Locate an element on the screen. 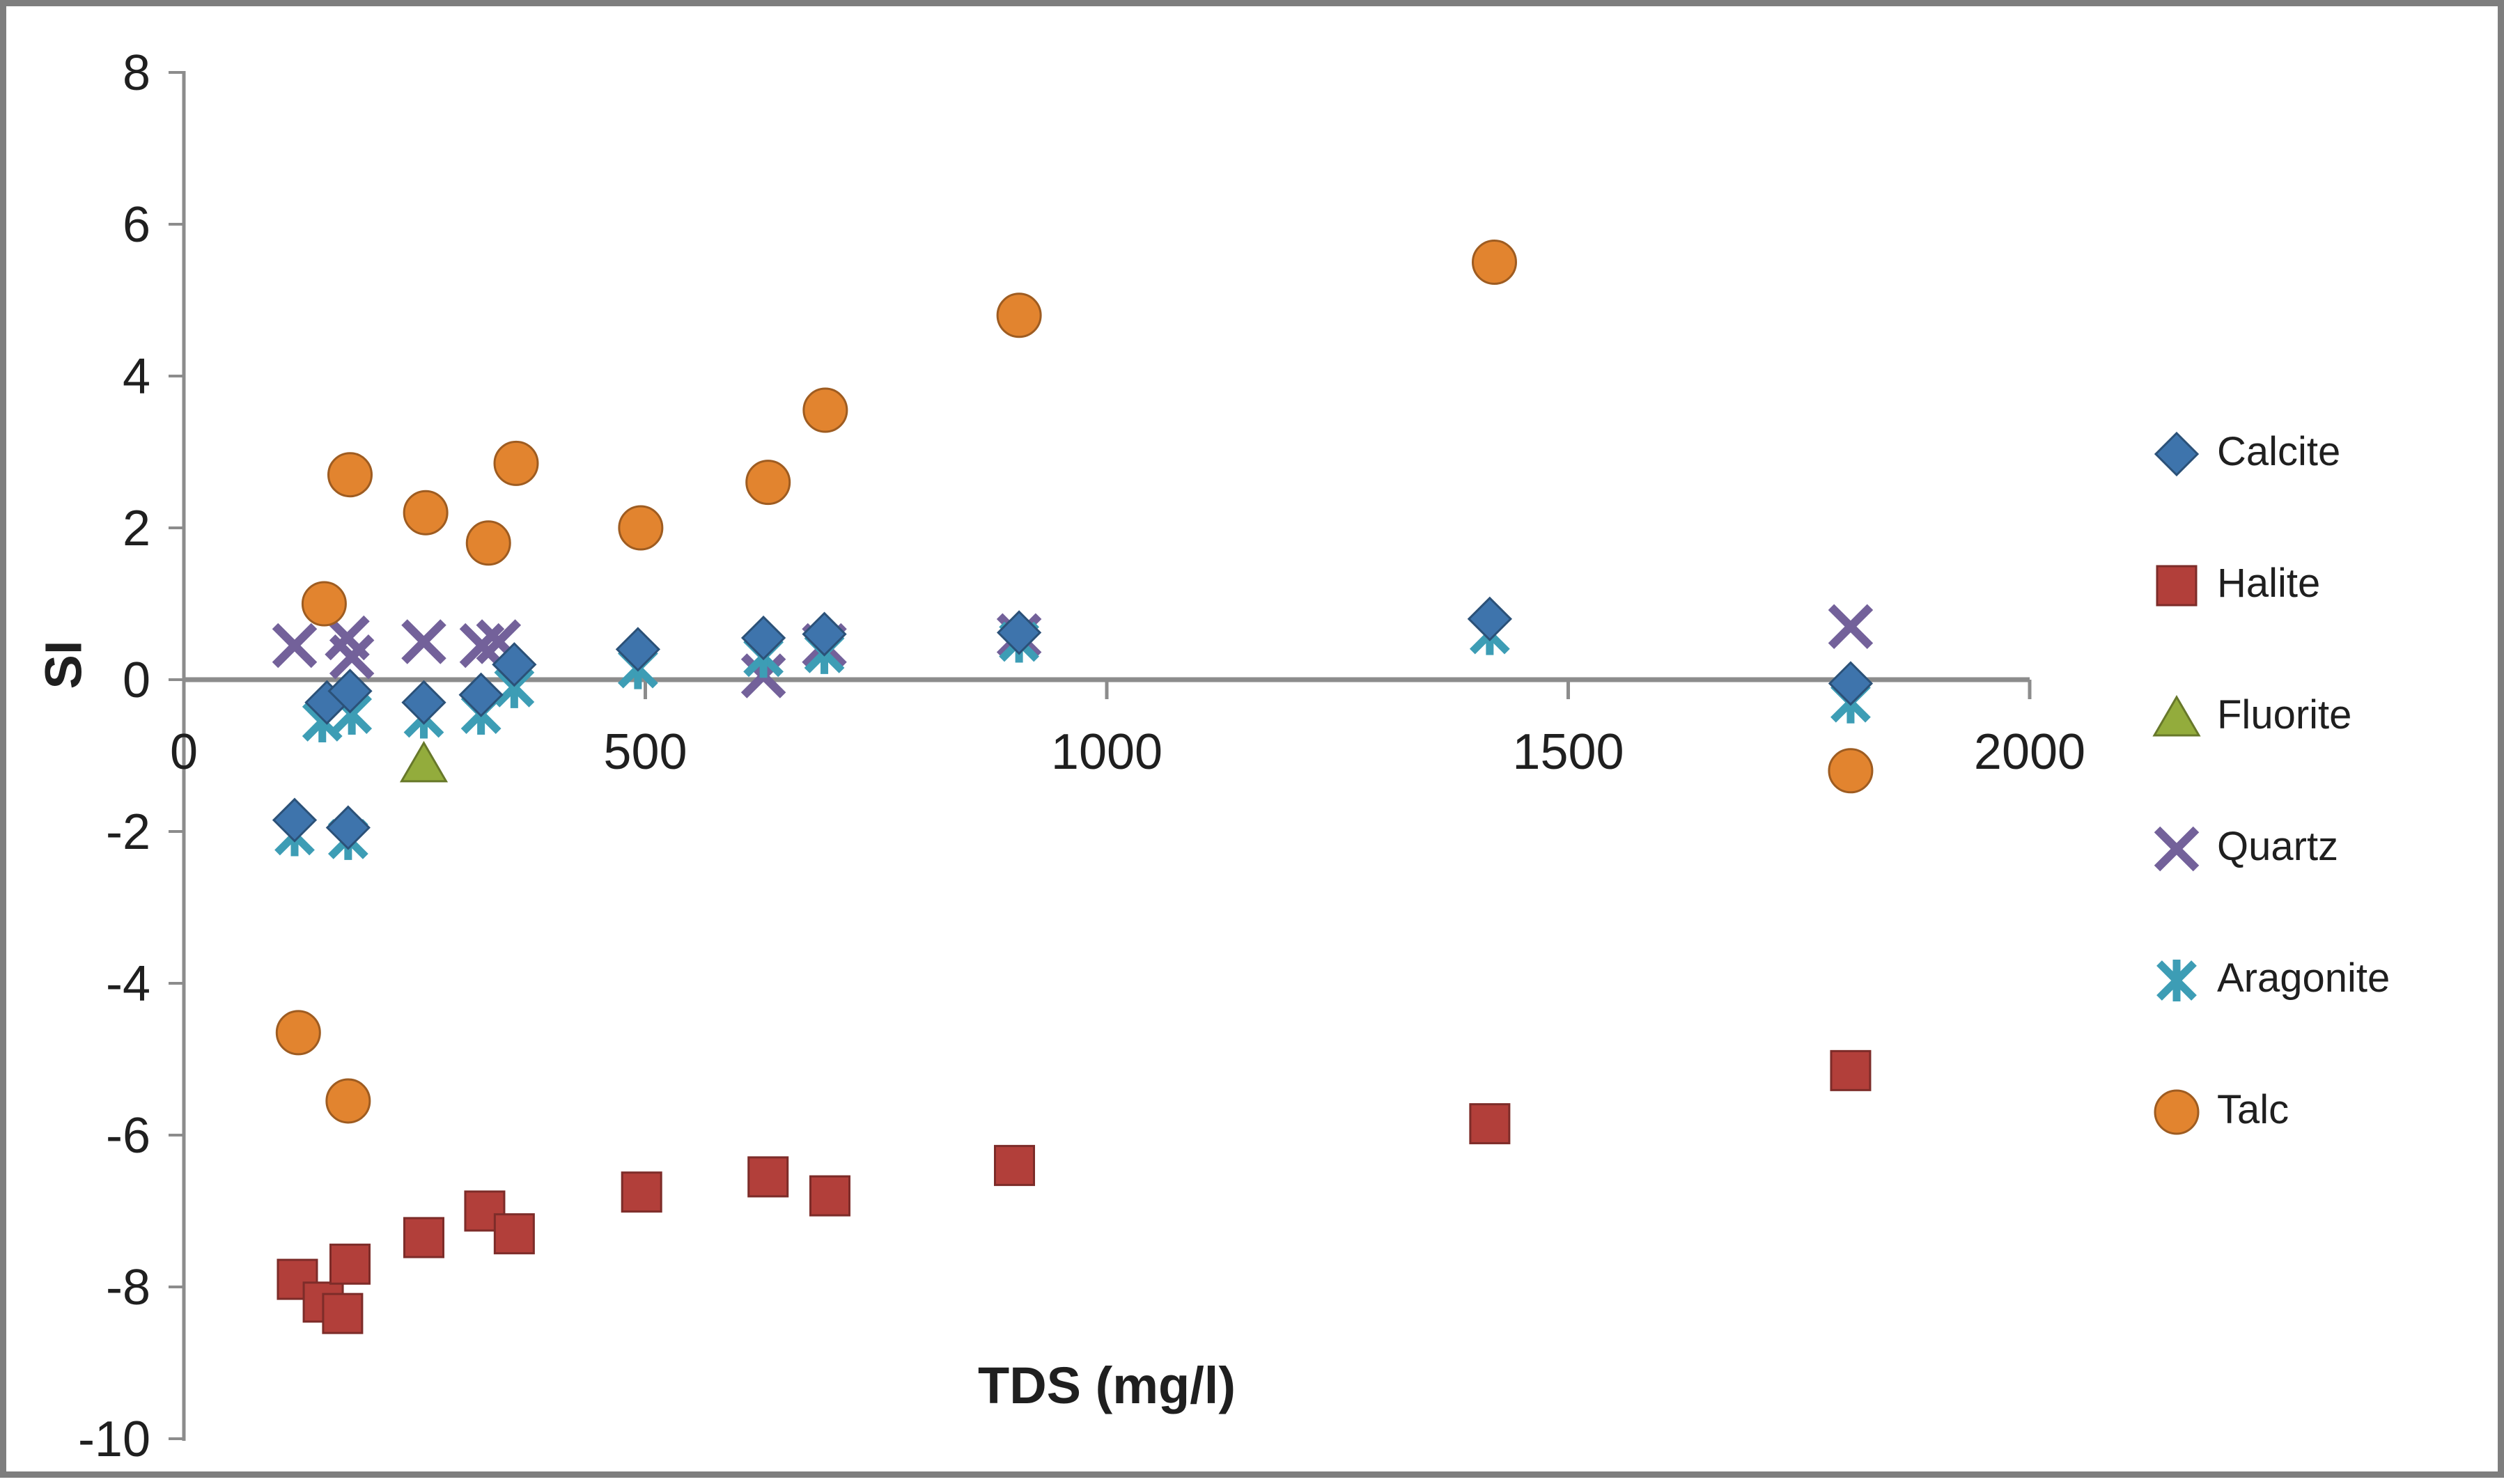 This screenshot has width=2504, height=1484. y-tick-label: 2 is located at coordinates (136, 528).